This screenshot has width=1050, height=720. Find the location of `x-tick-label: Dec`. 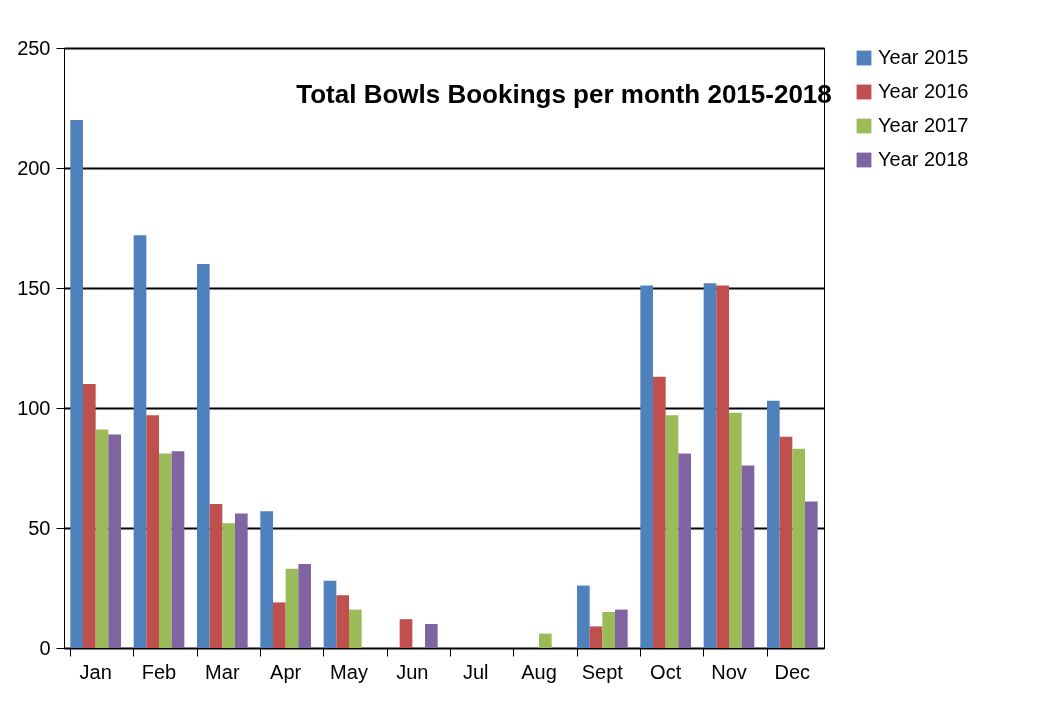

x-tick-label: Dec is located at coordinates (792, 671).